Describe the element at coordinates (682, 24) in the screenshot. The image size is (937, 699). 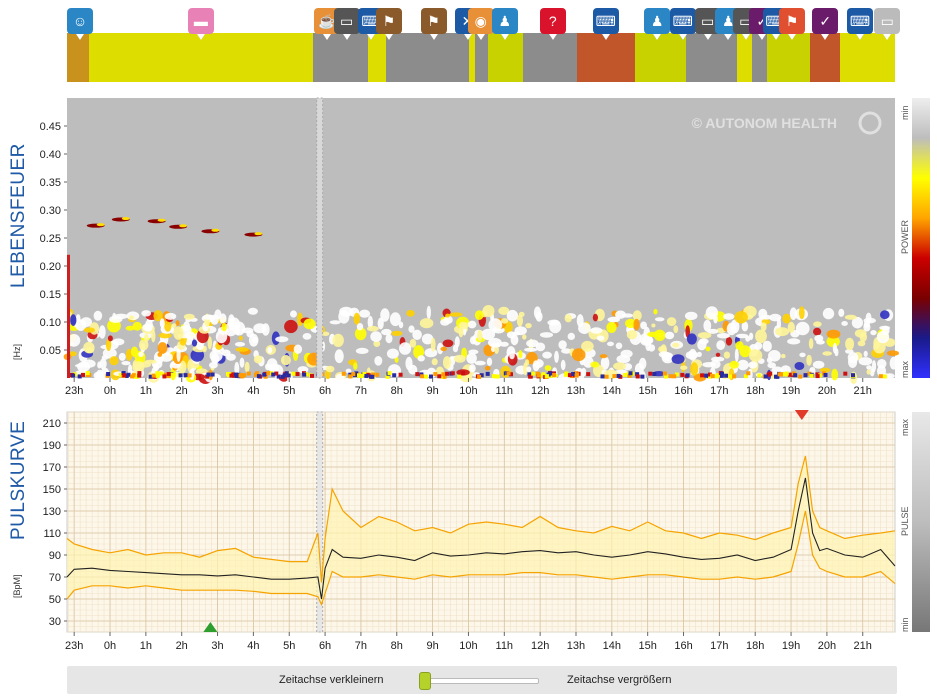
I see `keyboard-icon-3: ⌨` at that location.